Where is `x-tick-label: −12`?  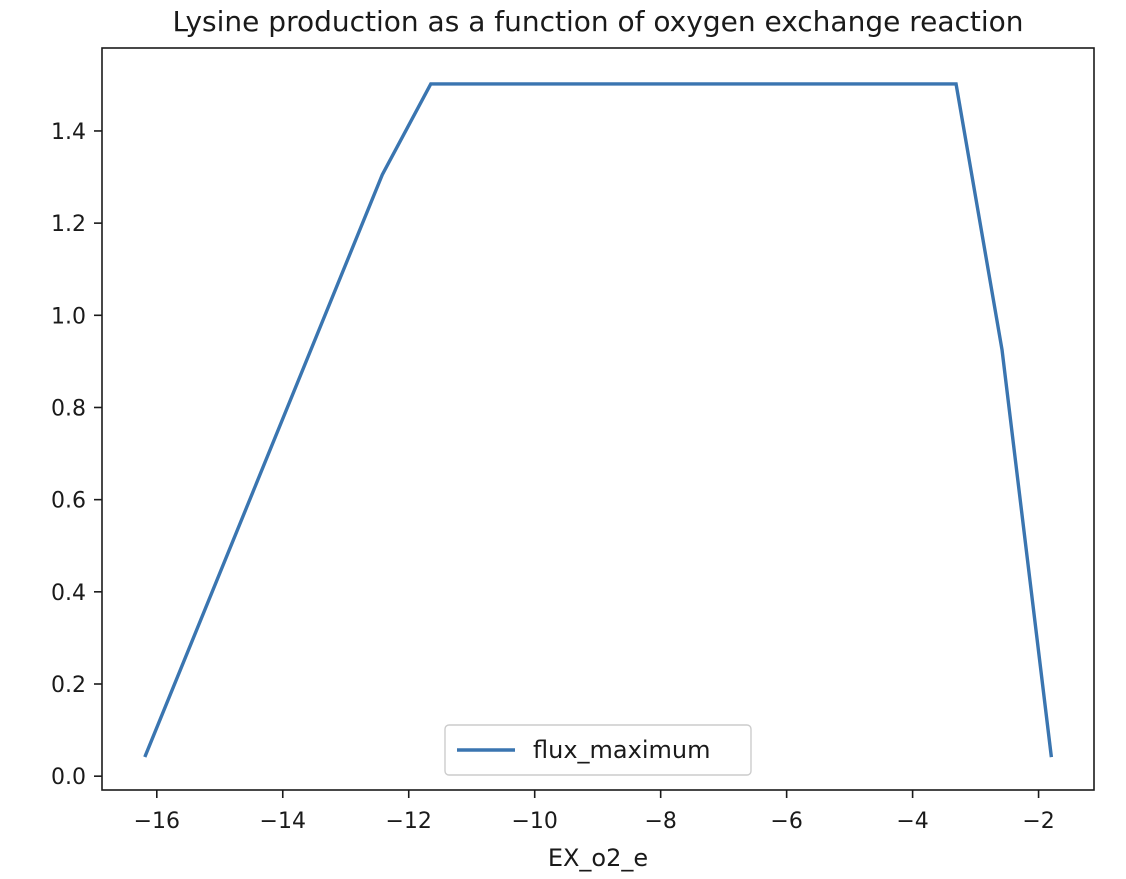 x-tick-label: −12 is located at coordinates (409, 821).